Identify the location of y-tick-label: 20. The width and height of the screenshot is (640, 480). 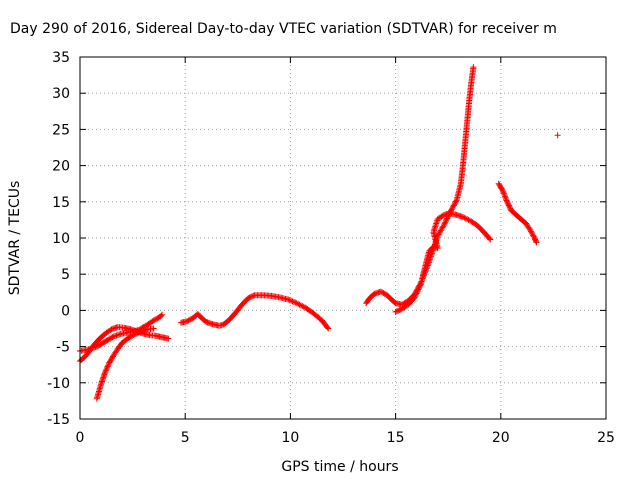
(61, 167).